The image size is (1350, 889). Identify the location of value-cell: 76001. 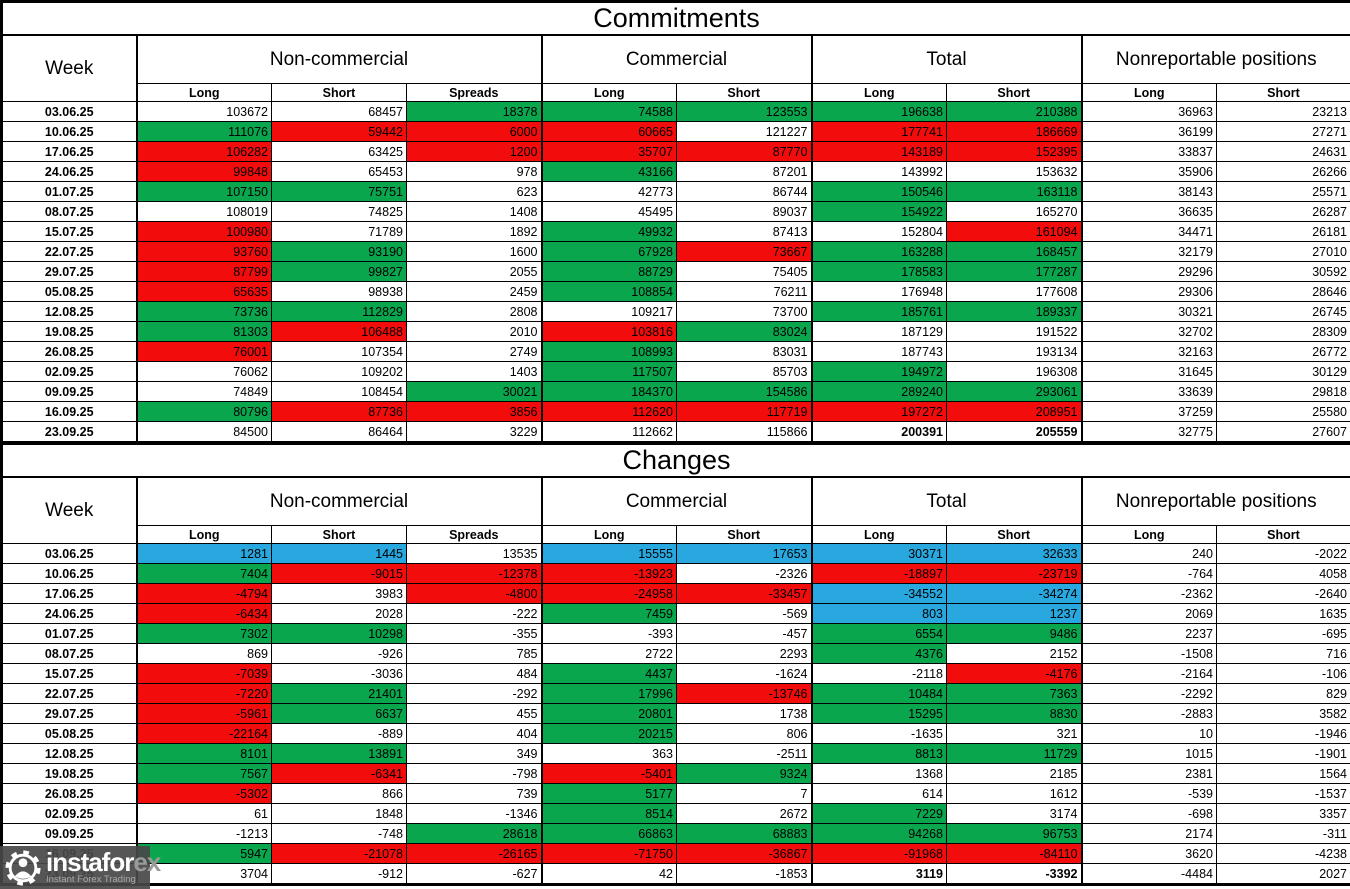
(203, 351).